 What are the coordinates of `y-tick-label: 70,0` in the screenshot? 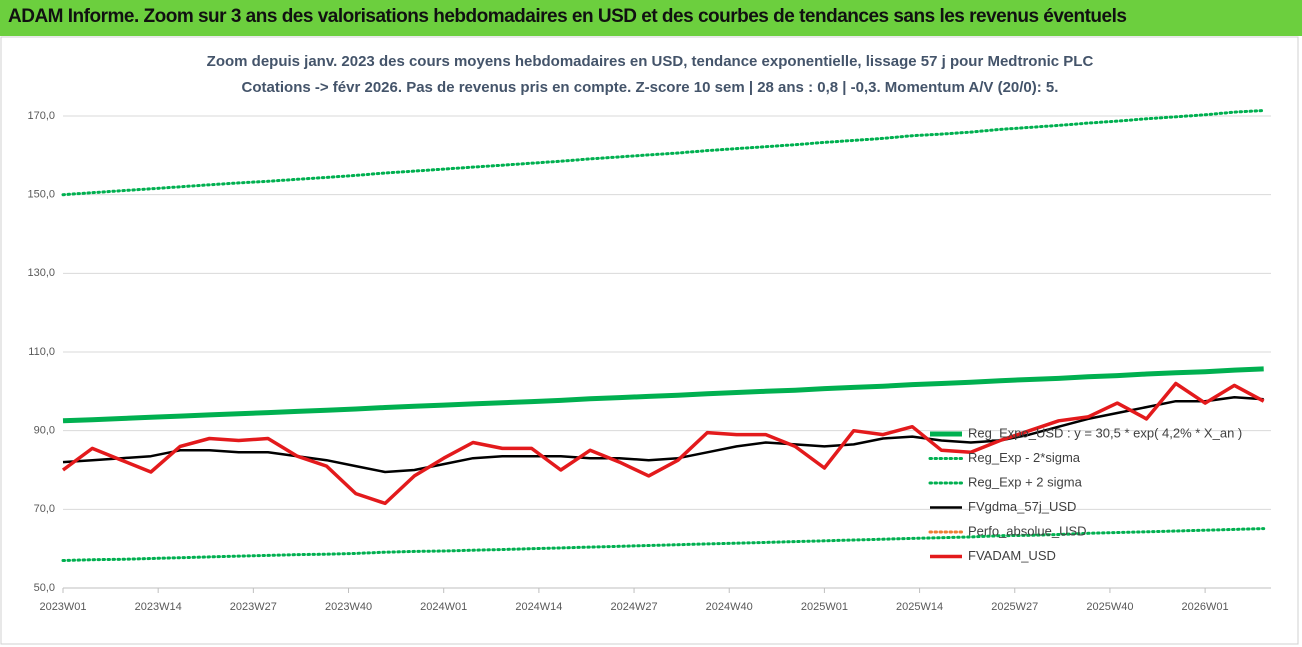 It's located at (44, 509).